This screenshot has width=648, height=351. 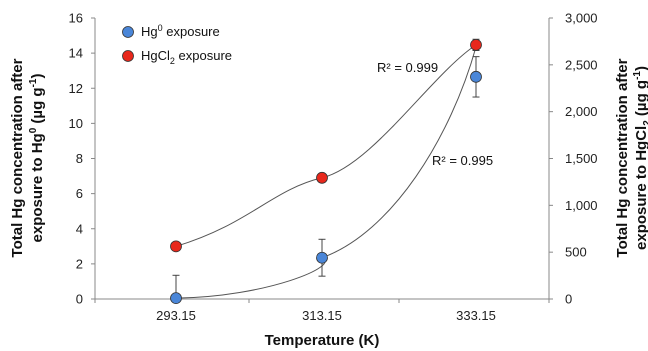 I want to click on left-tick-label: 2, so click(x=79, y=263).